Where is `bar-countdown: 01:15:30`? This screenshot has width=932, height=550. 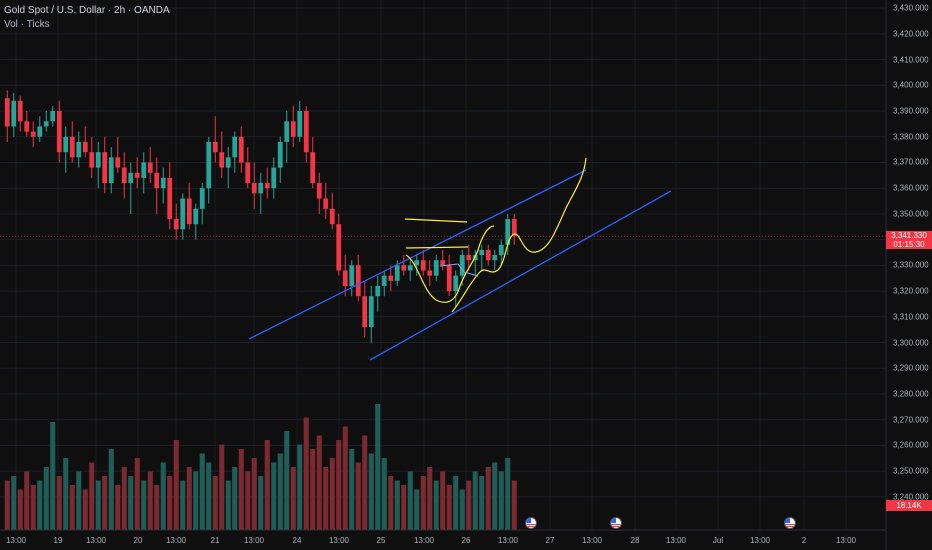 bar-countdown: 01:15:30 is located at coordinates (909, 244).